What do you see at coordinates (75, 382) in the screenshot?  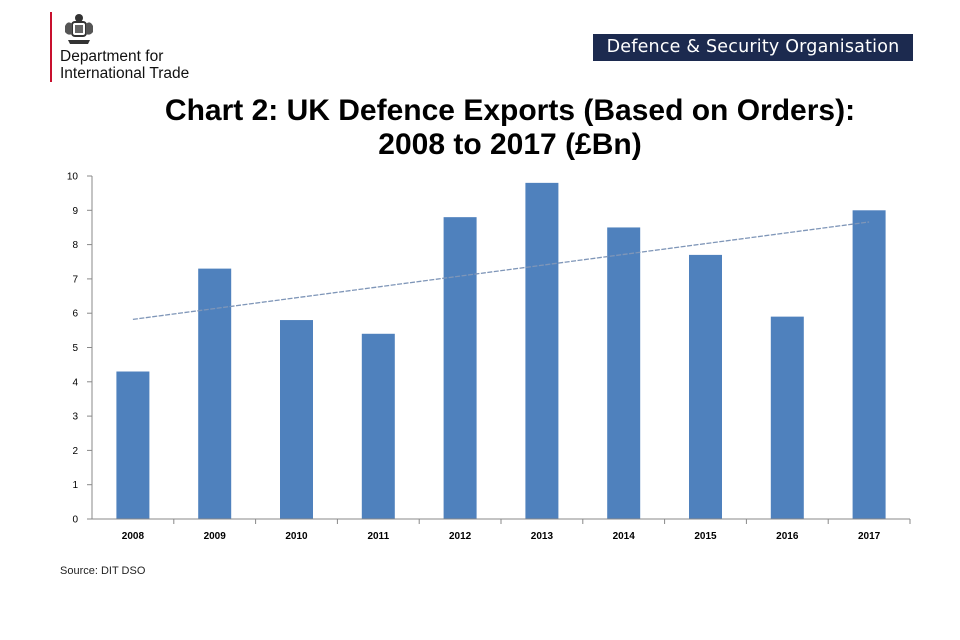 I see `y-tick-label: 4` at bounding box center [75, 382].